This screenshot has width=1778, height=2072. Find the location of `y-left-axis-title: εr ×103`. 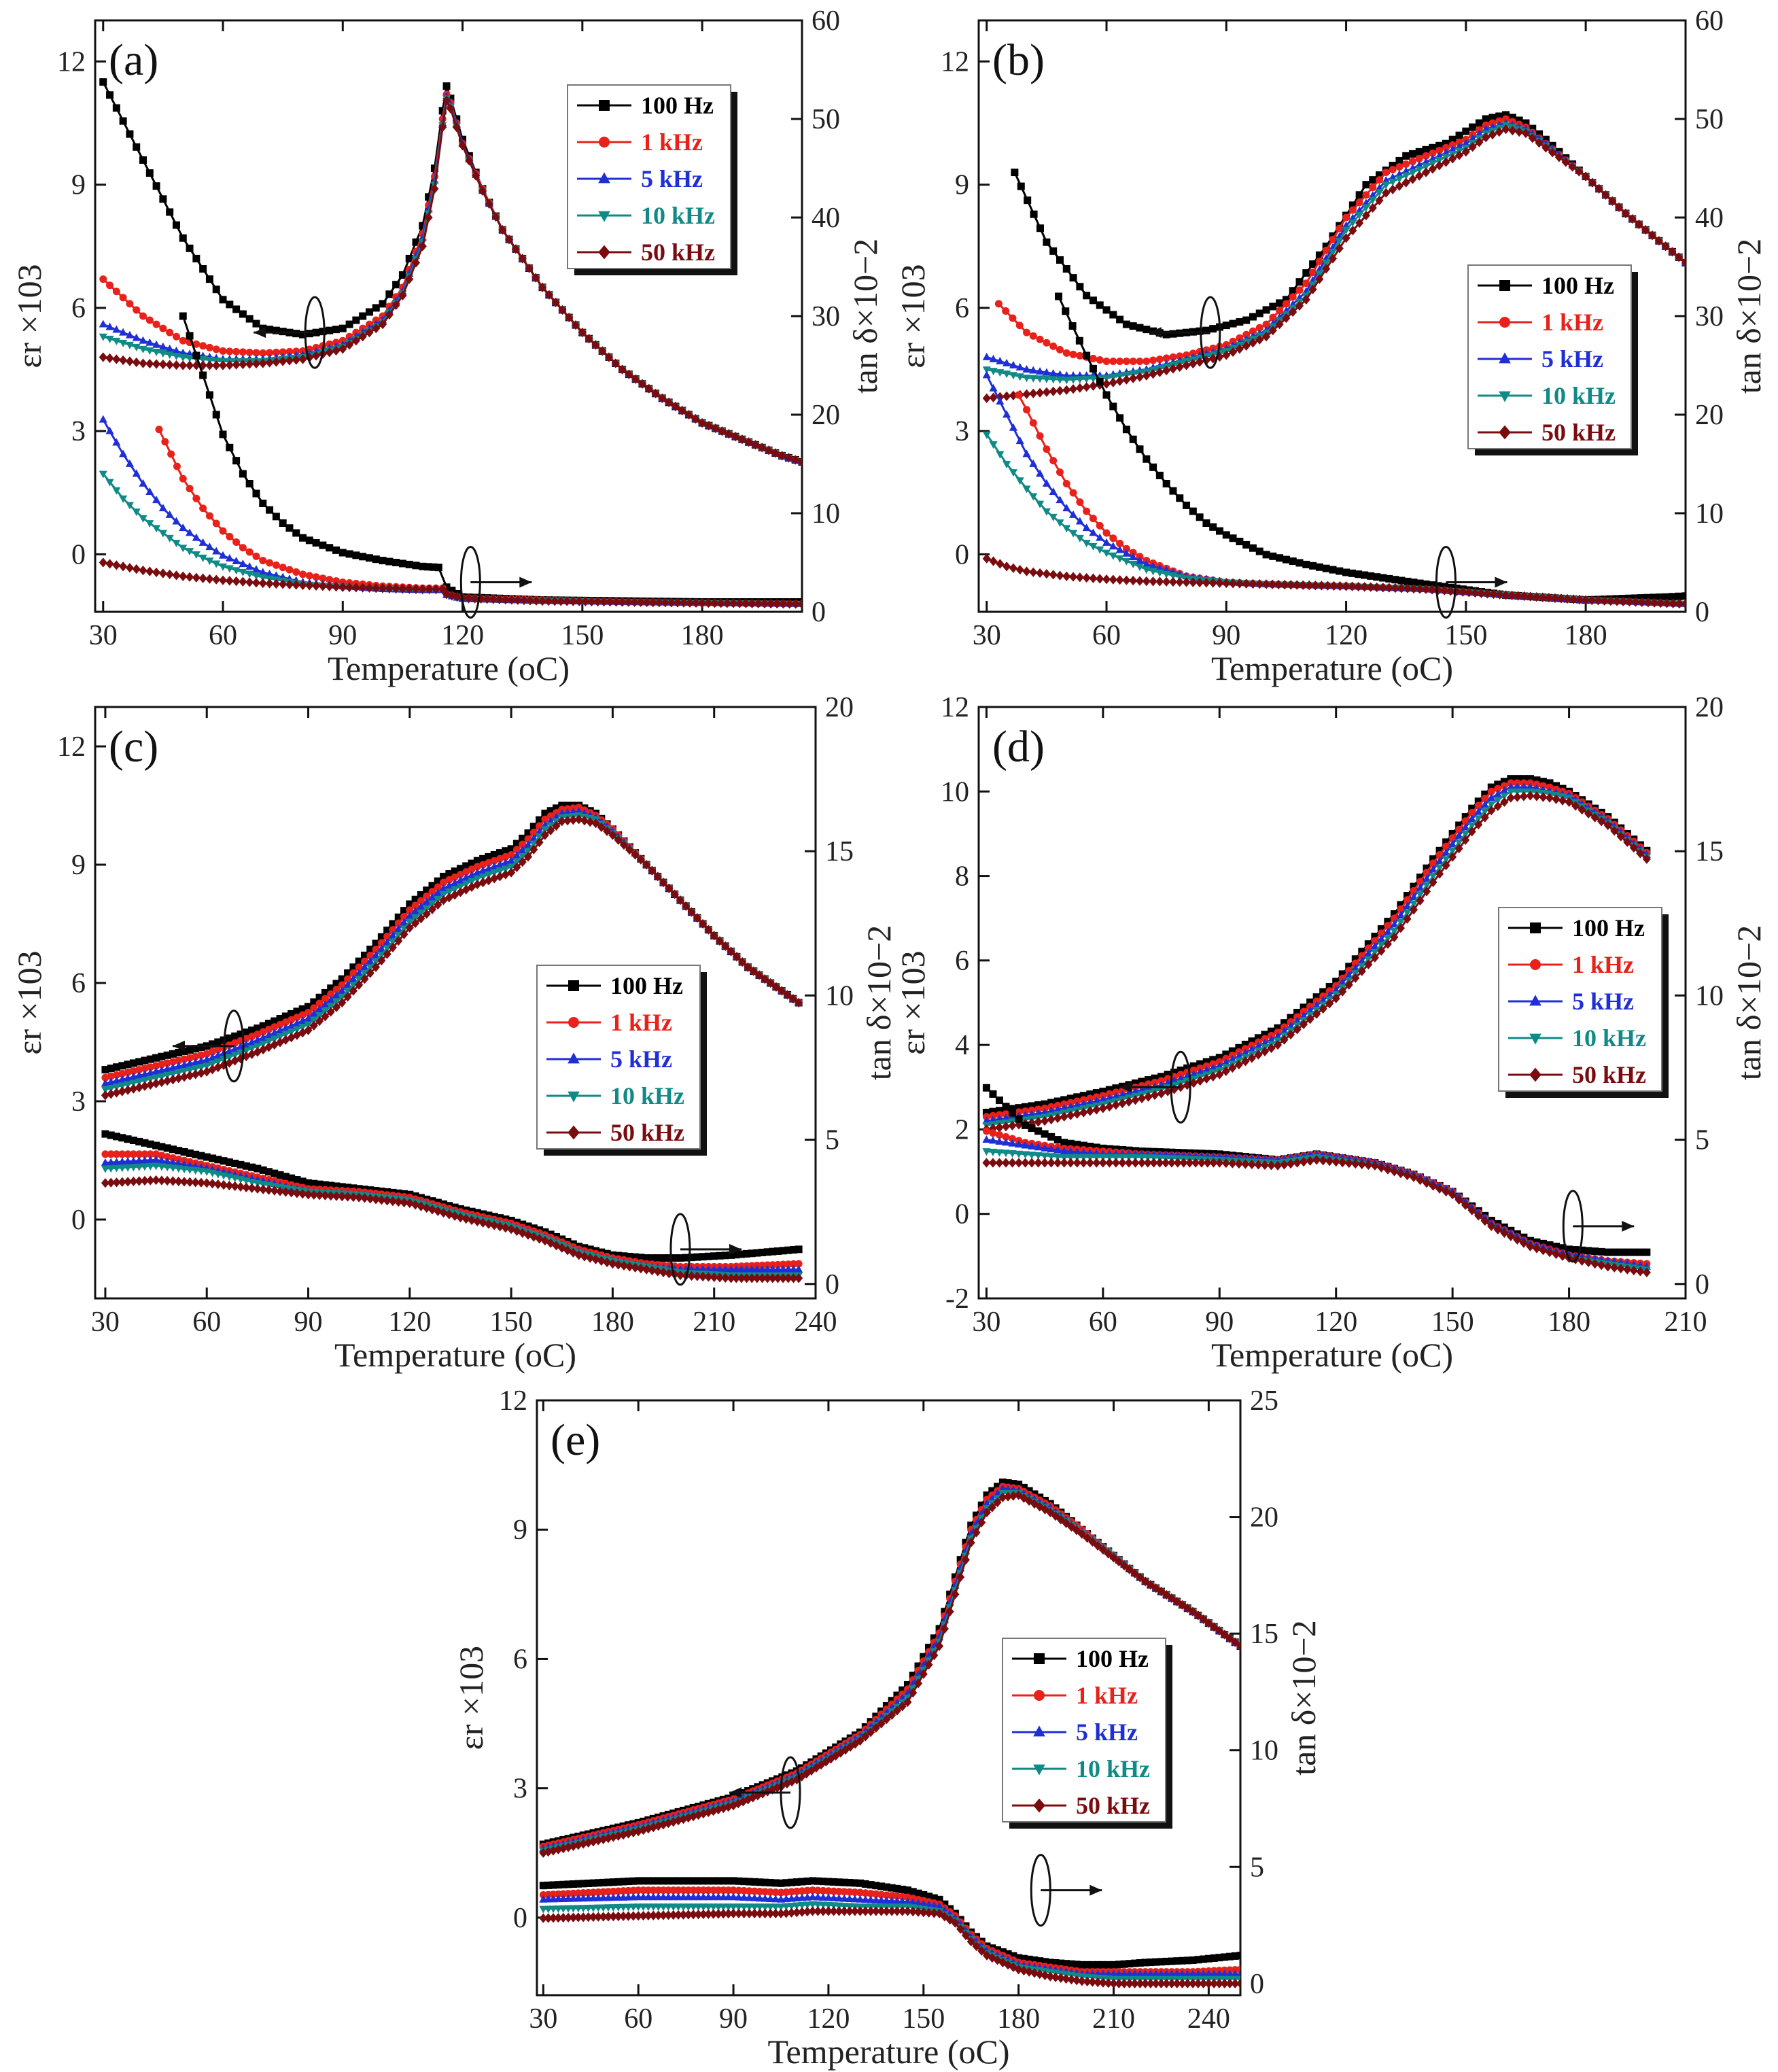

y-left-axis-title: εr ×103 is located at coordinates (913, 316).